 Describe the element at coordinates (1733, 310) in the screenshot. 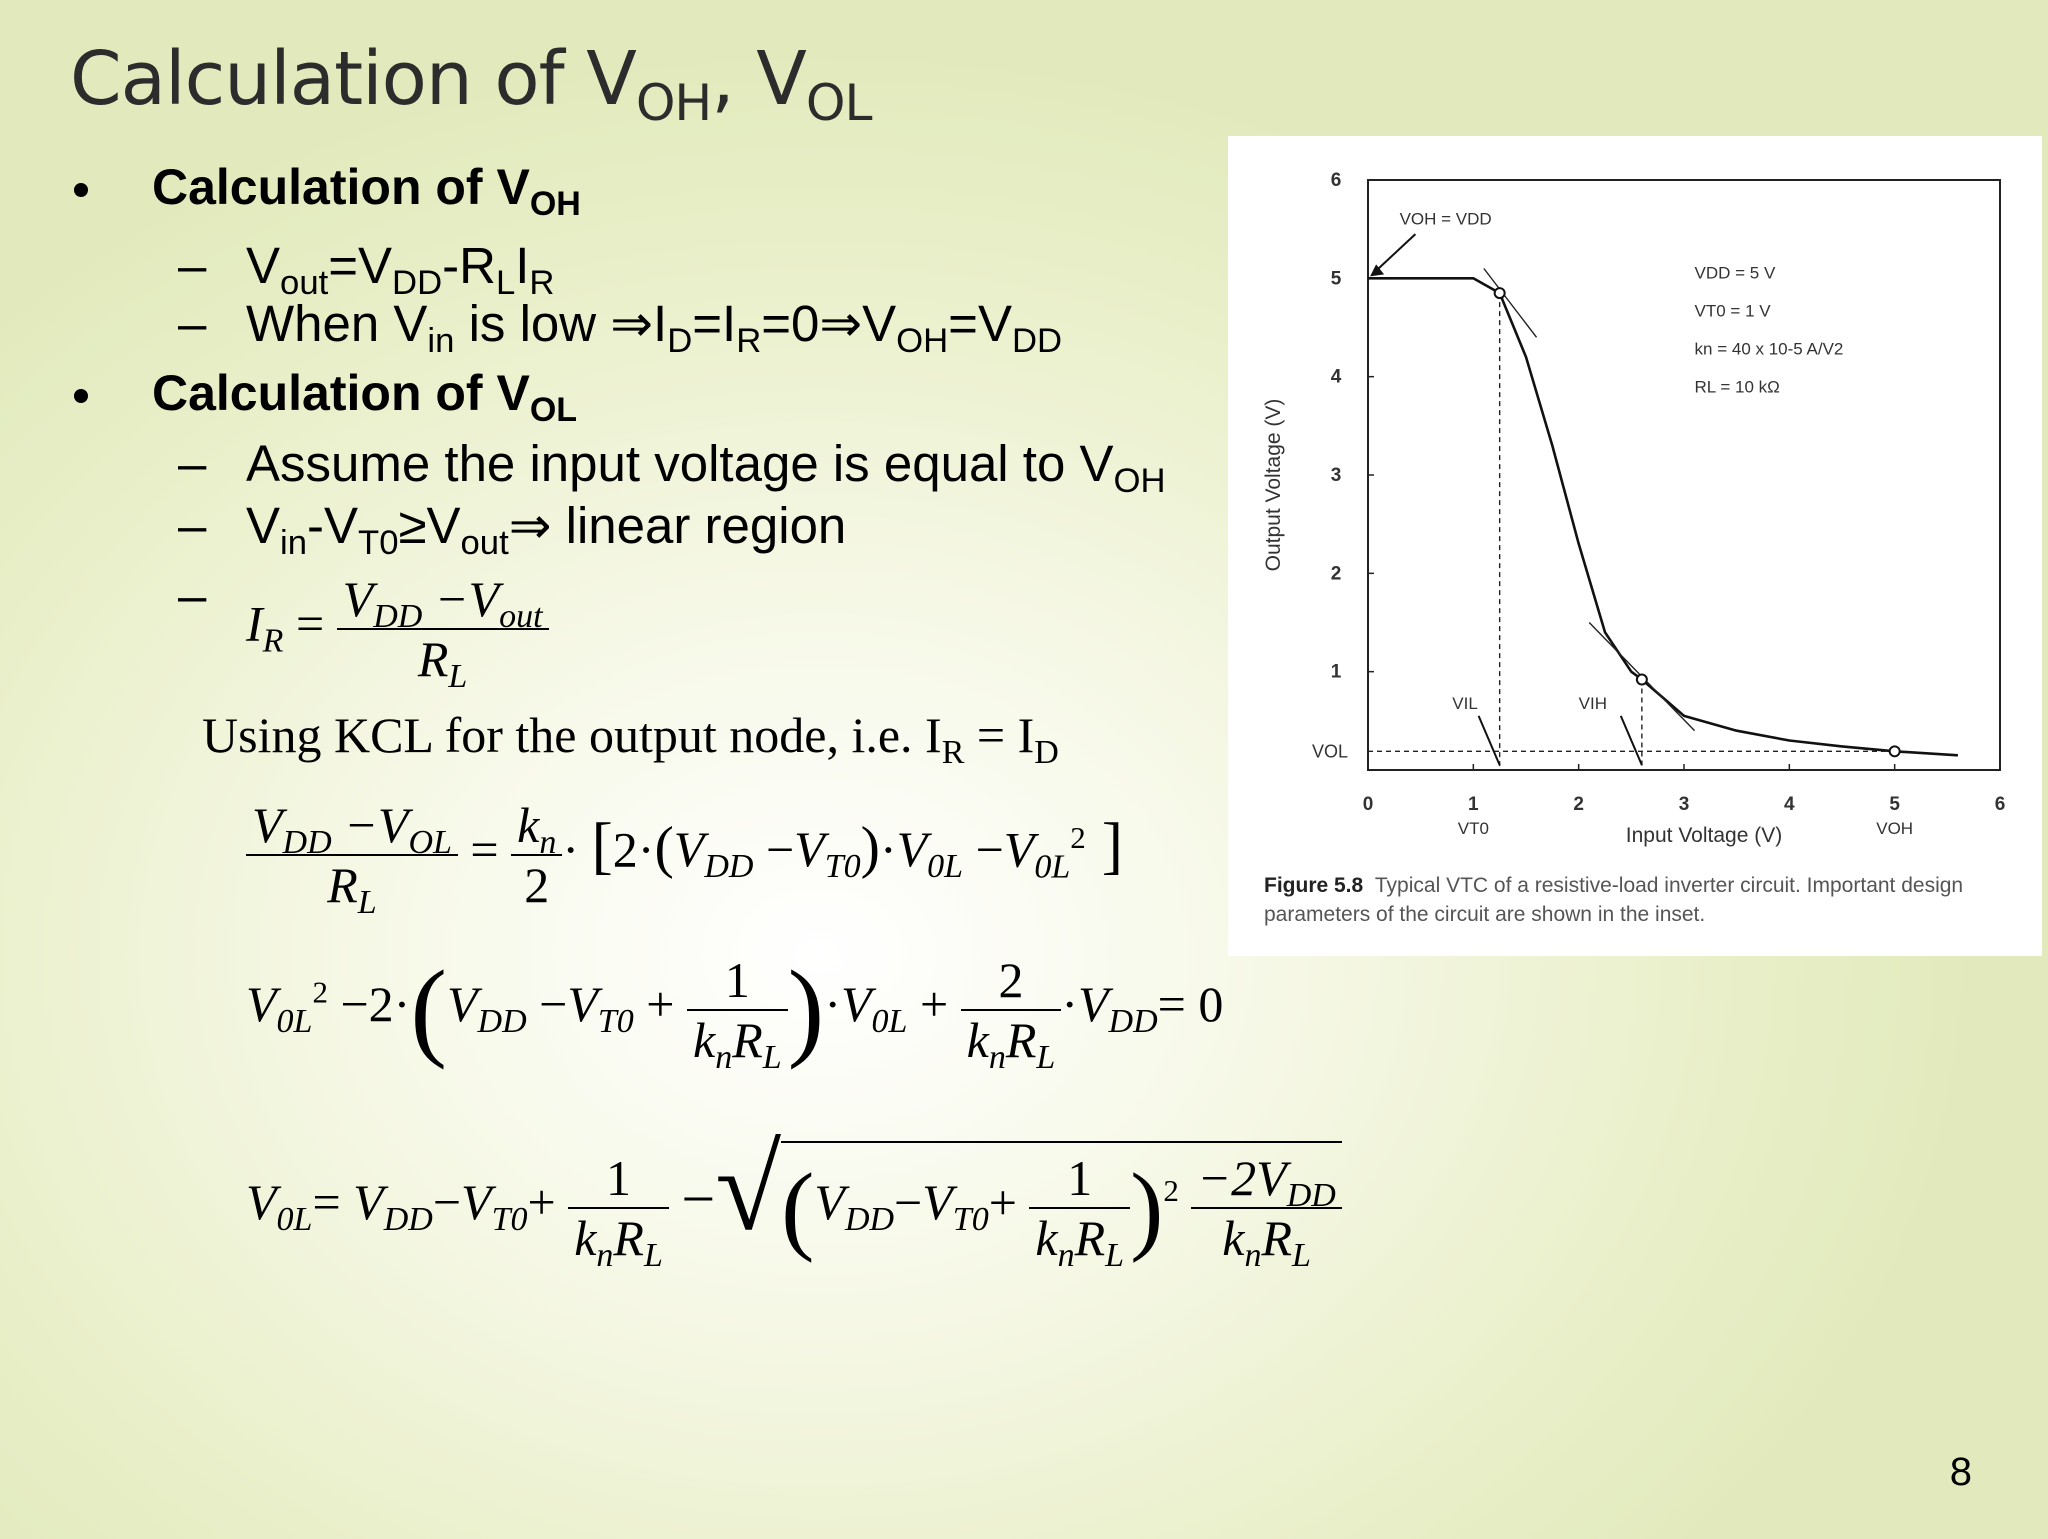

I see `param-label: VT0 = 1 V` at that location.